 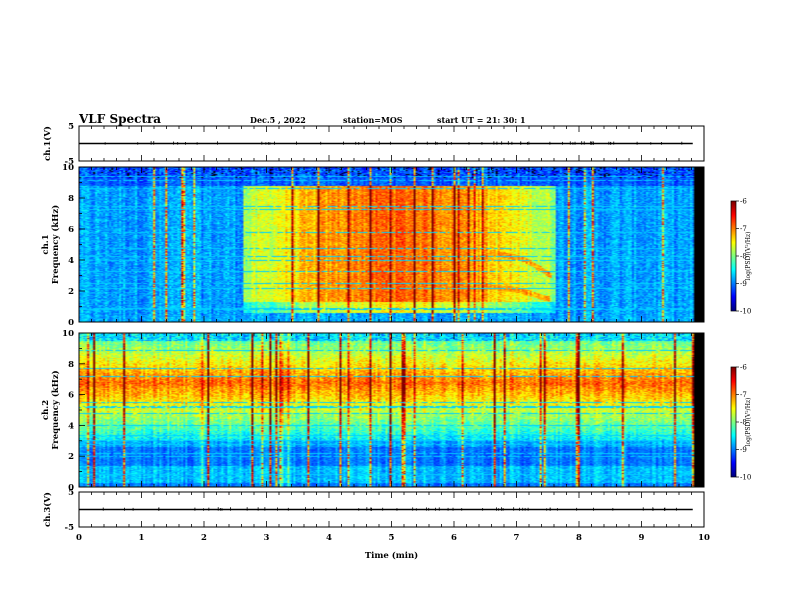 I want to click on ch2-spec-ytick-label: 6, so click(x=71, y=396).